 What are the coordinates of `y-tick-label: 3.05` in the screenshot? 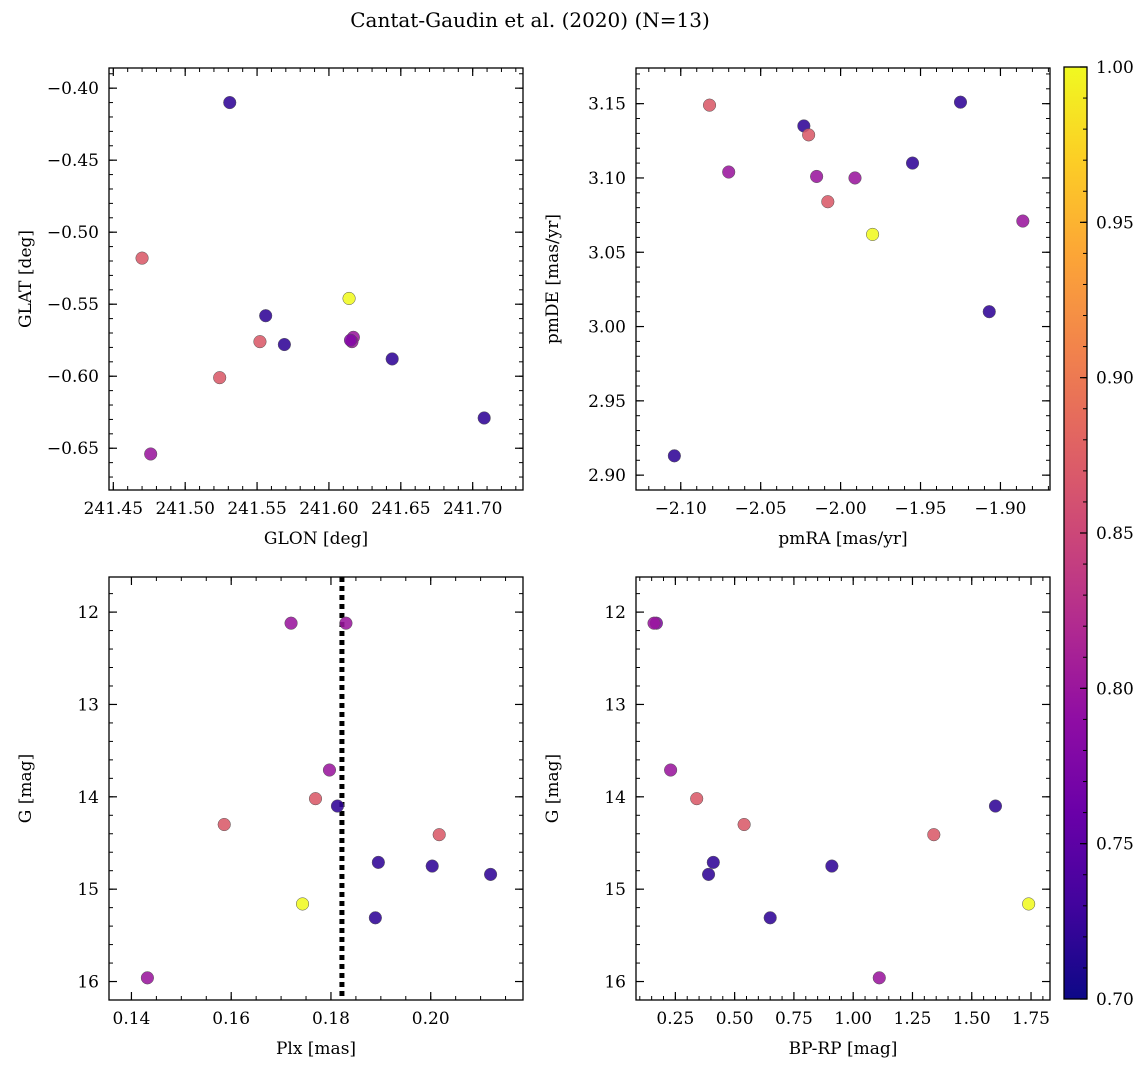 It's located at (607, 253).